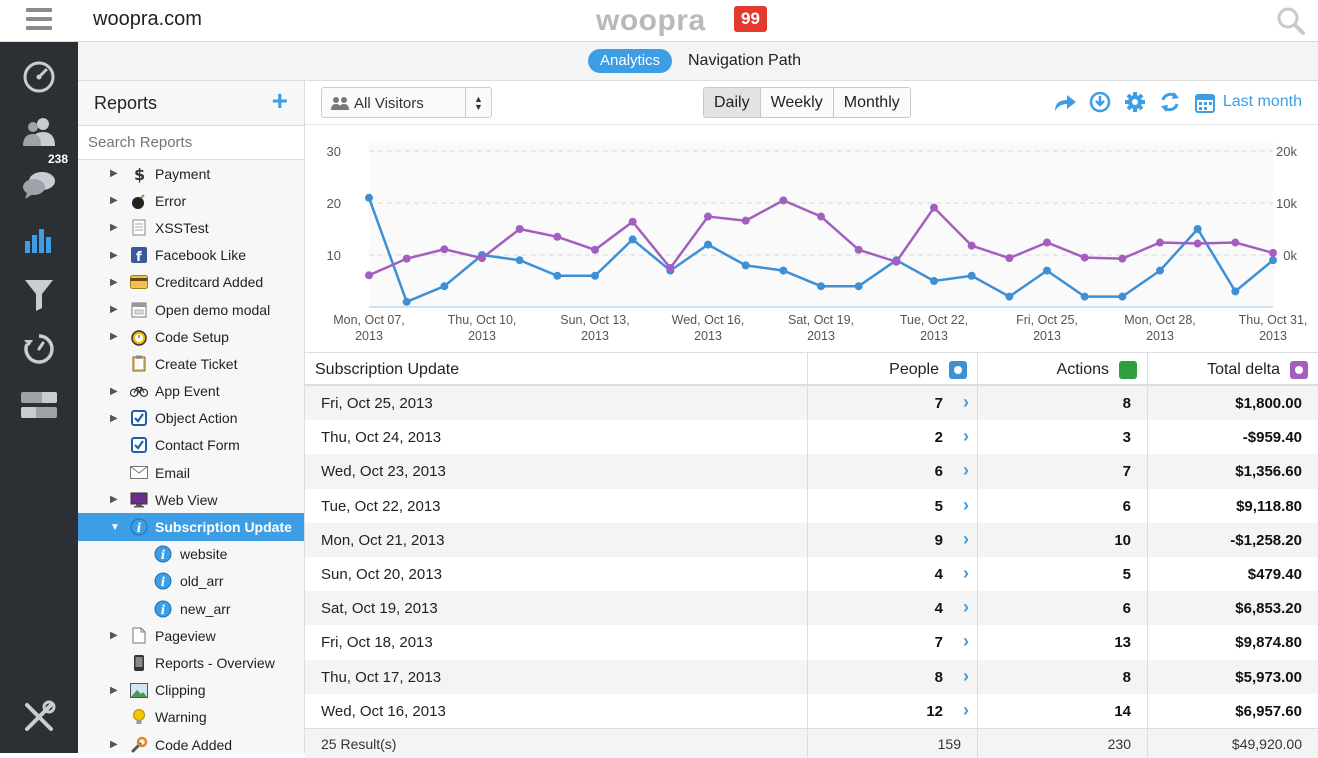 The image size is (1318, 758). I want to click on funnel-icon, so click(39, 295).